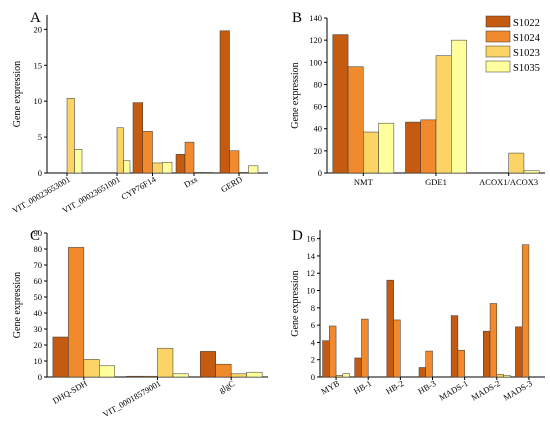 This screenshot has height=427, width=550. What do you see at coordinates (227, 386) in the screenshot?
I see `x-tick-label: glgC` at bounding box center [227, 386].